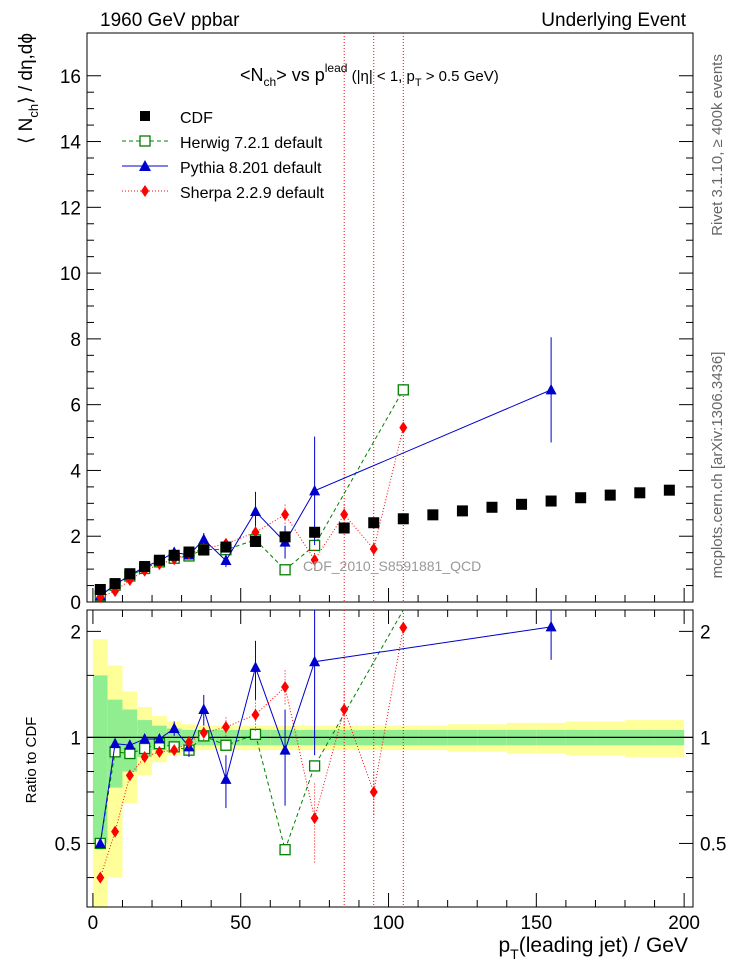 The width and height of the screenshot is (746, 972). Describe the element at coordinates (75, 471) in the screenshot. I see `main-y-tick-label: 4` at that location.